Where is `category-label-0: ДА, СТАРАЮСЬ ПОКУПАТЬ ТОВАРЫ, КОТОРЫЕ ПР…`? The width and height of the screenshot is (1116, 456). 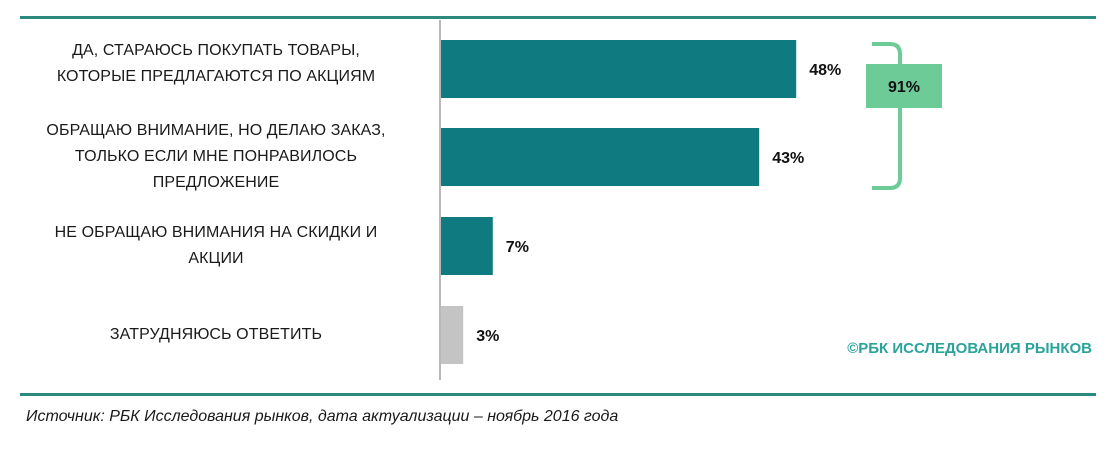
category-label-0: ДА, СТАРАЮСЬ ПОКУПАТЬ ТОВАРЫ, КОТОРЫЕ ПР… is located at coordinates (216, 64).